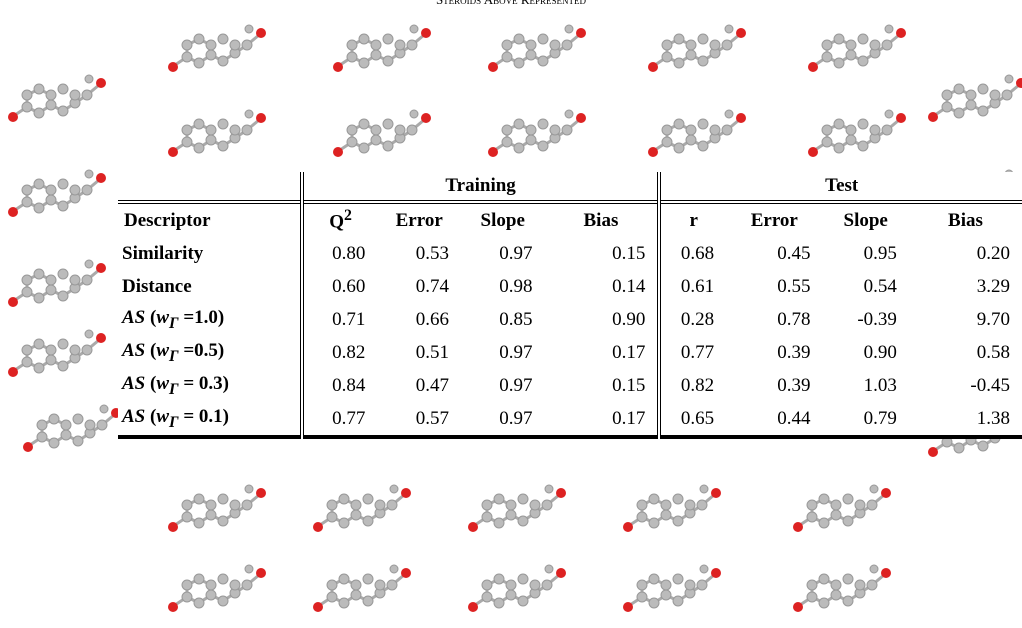 The image size is (1022, 628). Describe the element at coordinates (880, 253) in the screenshot. I see `cell-value: 0.95` at that location.